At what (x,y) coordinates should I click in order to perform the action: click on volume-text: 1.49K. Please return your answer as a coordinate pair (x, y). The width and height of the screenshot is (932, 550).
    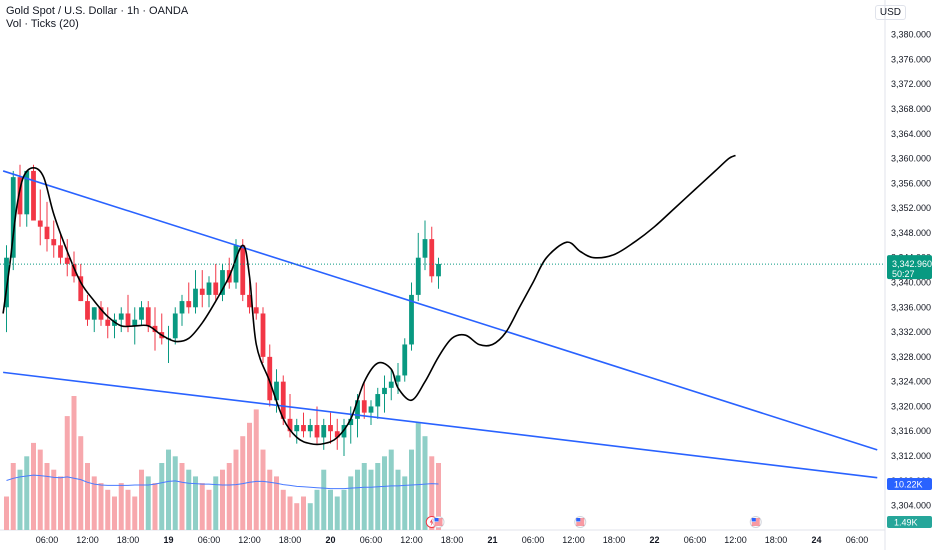
    Looking at the image, I should click on (906, 523).